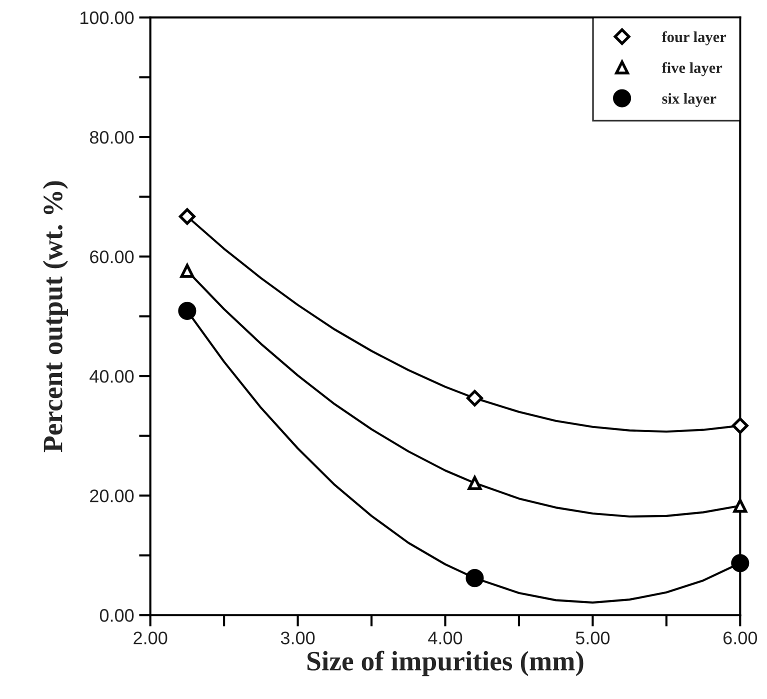  I want to click on y-tick-label: 0.00, so click(117, 615).